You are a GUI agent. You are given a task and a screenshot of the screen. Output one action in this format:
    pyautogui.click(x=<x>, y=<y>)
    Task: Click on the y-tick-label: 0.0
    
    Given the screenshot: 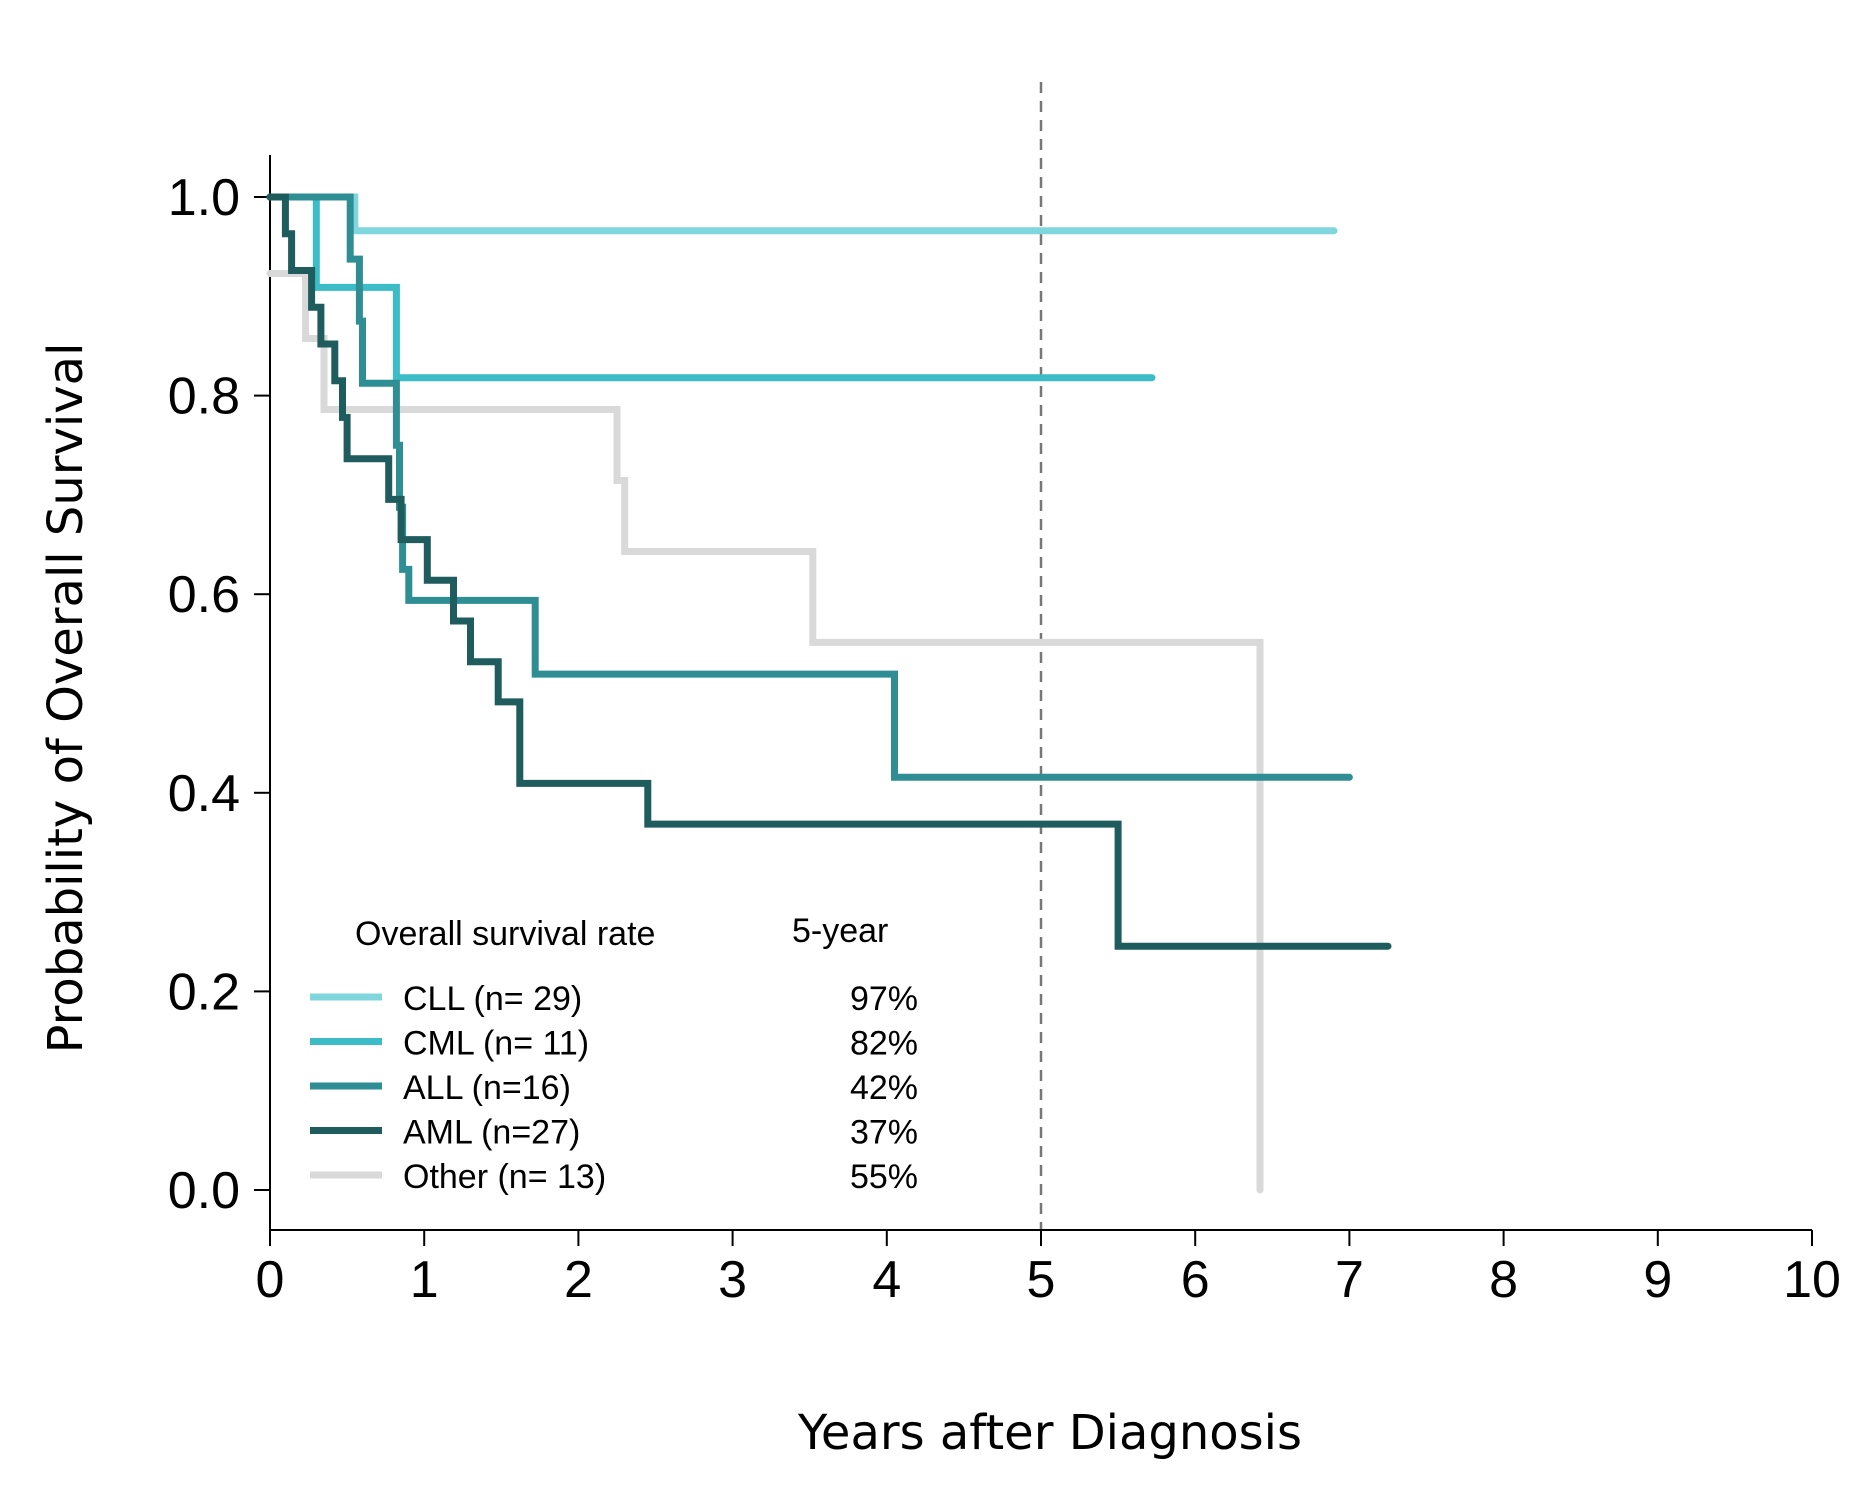 What is the action you would take?
    pyautogui.click(x=204, y=1191)
    